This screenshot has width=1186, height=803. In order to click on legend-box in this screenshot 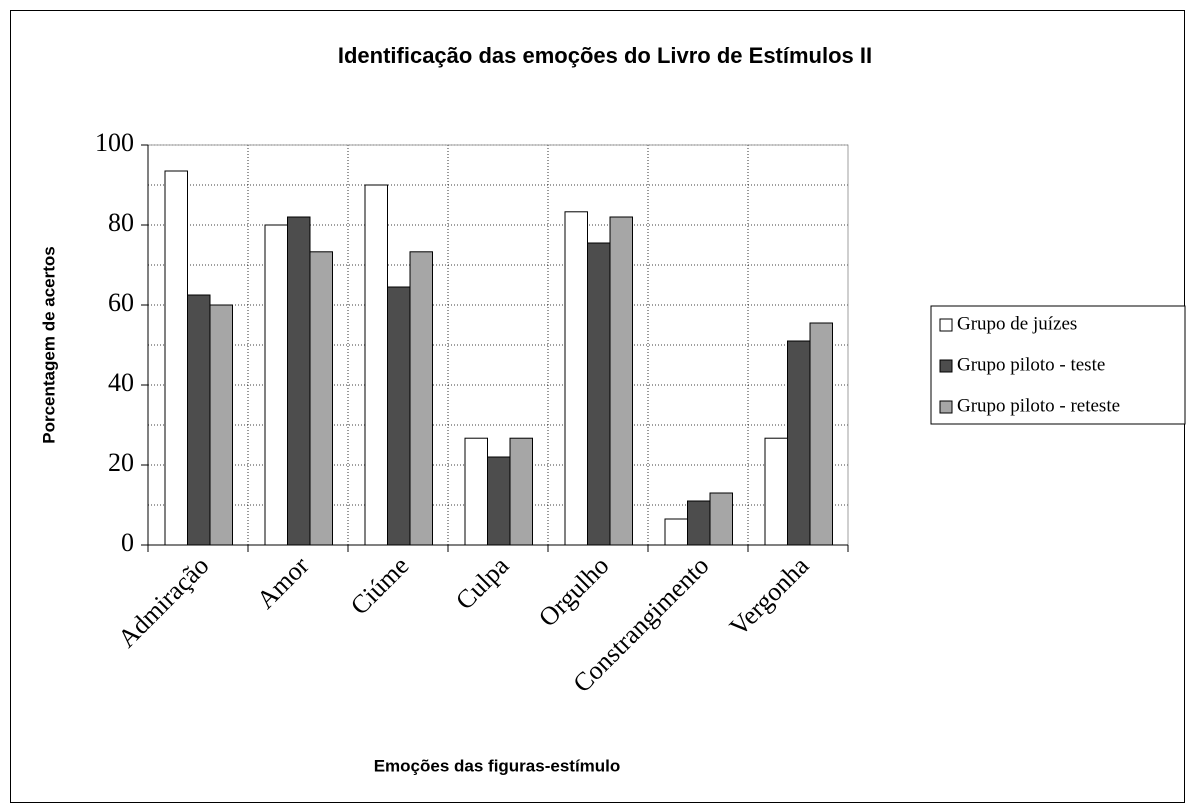, I will do `click(1058, 365)`.